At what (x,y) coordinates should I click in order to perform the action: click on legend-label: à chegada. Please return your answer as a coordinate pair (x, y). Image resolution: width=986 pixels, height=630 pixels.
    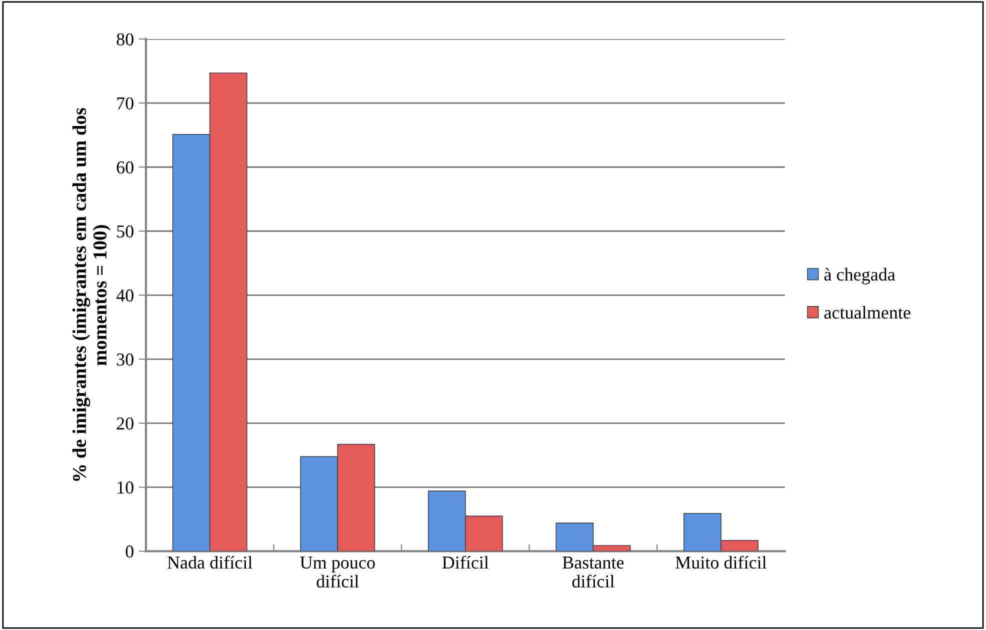
    Looking at the image, I should click on (860, 276).